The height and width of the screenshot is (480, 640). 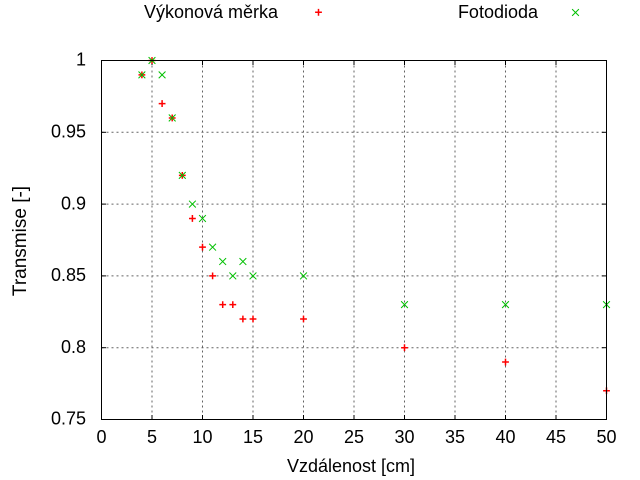 I want to click on svg-text: Transmise [-], so click(x=20, y=241).